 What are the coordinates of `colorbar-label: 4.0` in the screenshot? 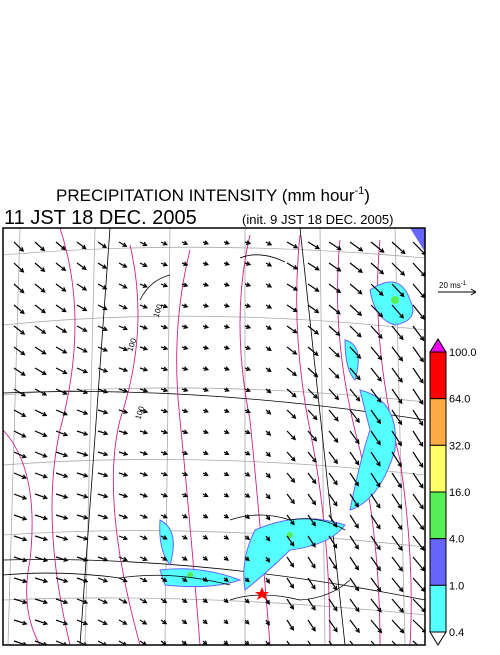 It's located at (456, 540).